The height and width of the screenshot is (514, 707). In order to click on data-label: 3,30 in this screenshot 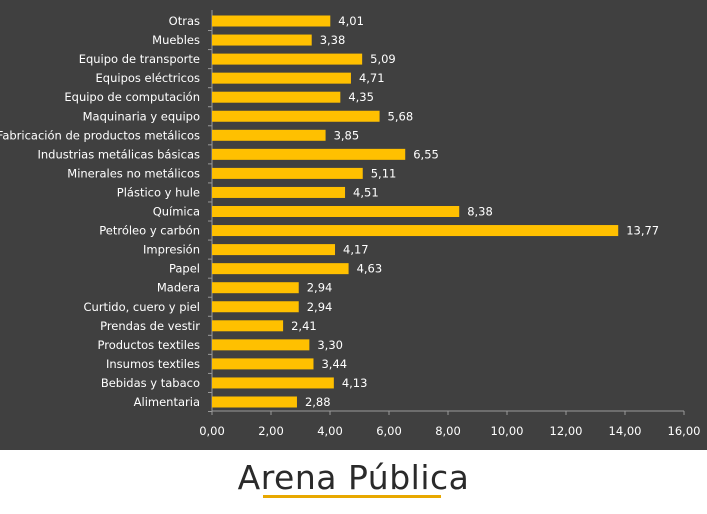, I will do `click(330, 345)`.